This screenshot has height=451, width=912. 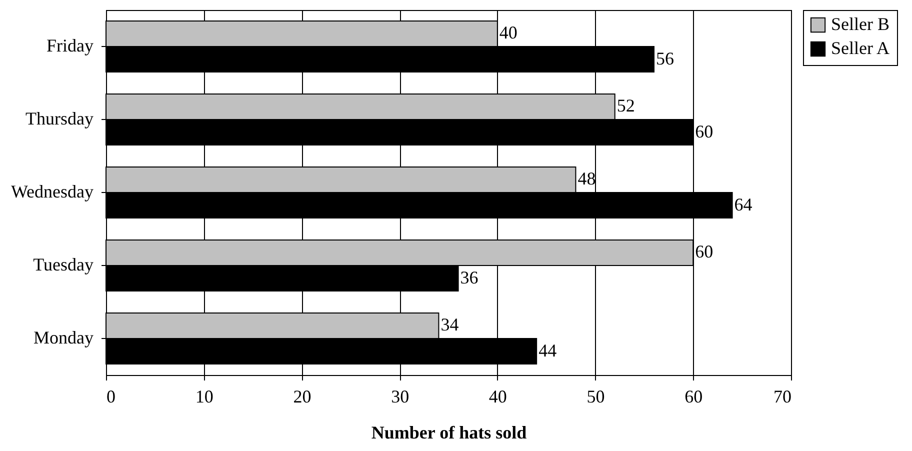 What do you see at coordinates (693, 396) in the screenshot?
I see `x-tick-label: 60` at bounding box center [693, 396].